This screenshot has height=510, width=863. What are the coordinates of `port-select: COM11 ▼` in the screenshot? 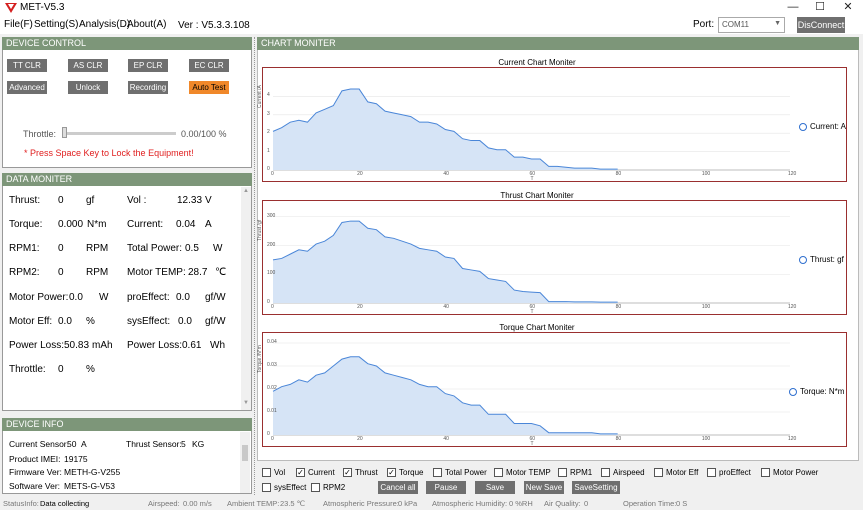 It's located at (751, 25).